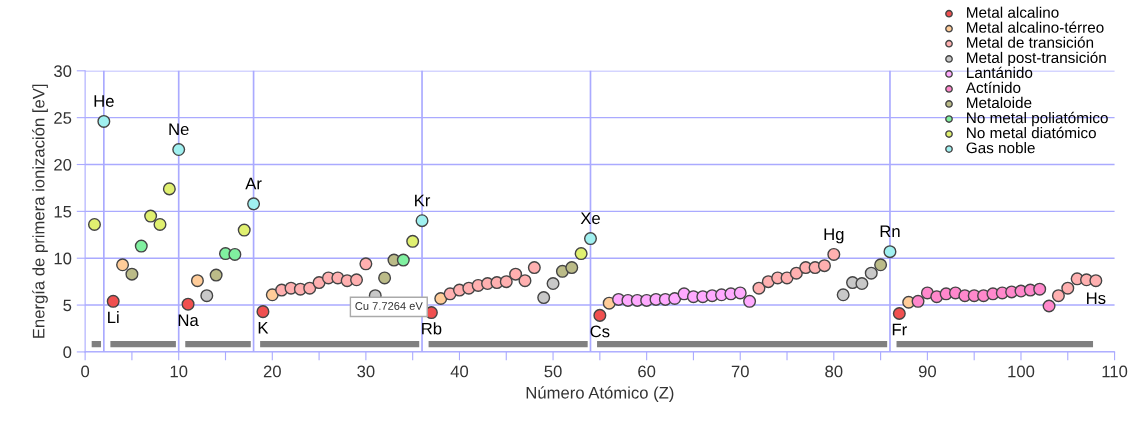  I want to click on legend-label: Metal alcalino-térreo, so click(1035, 27).